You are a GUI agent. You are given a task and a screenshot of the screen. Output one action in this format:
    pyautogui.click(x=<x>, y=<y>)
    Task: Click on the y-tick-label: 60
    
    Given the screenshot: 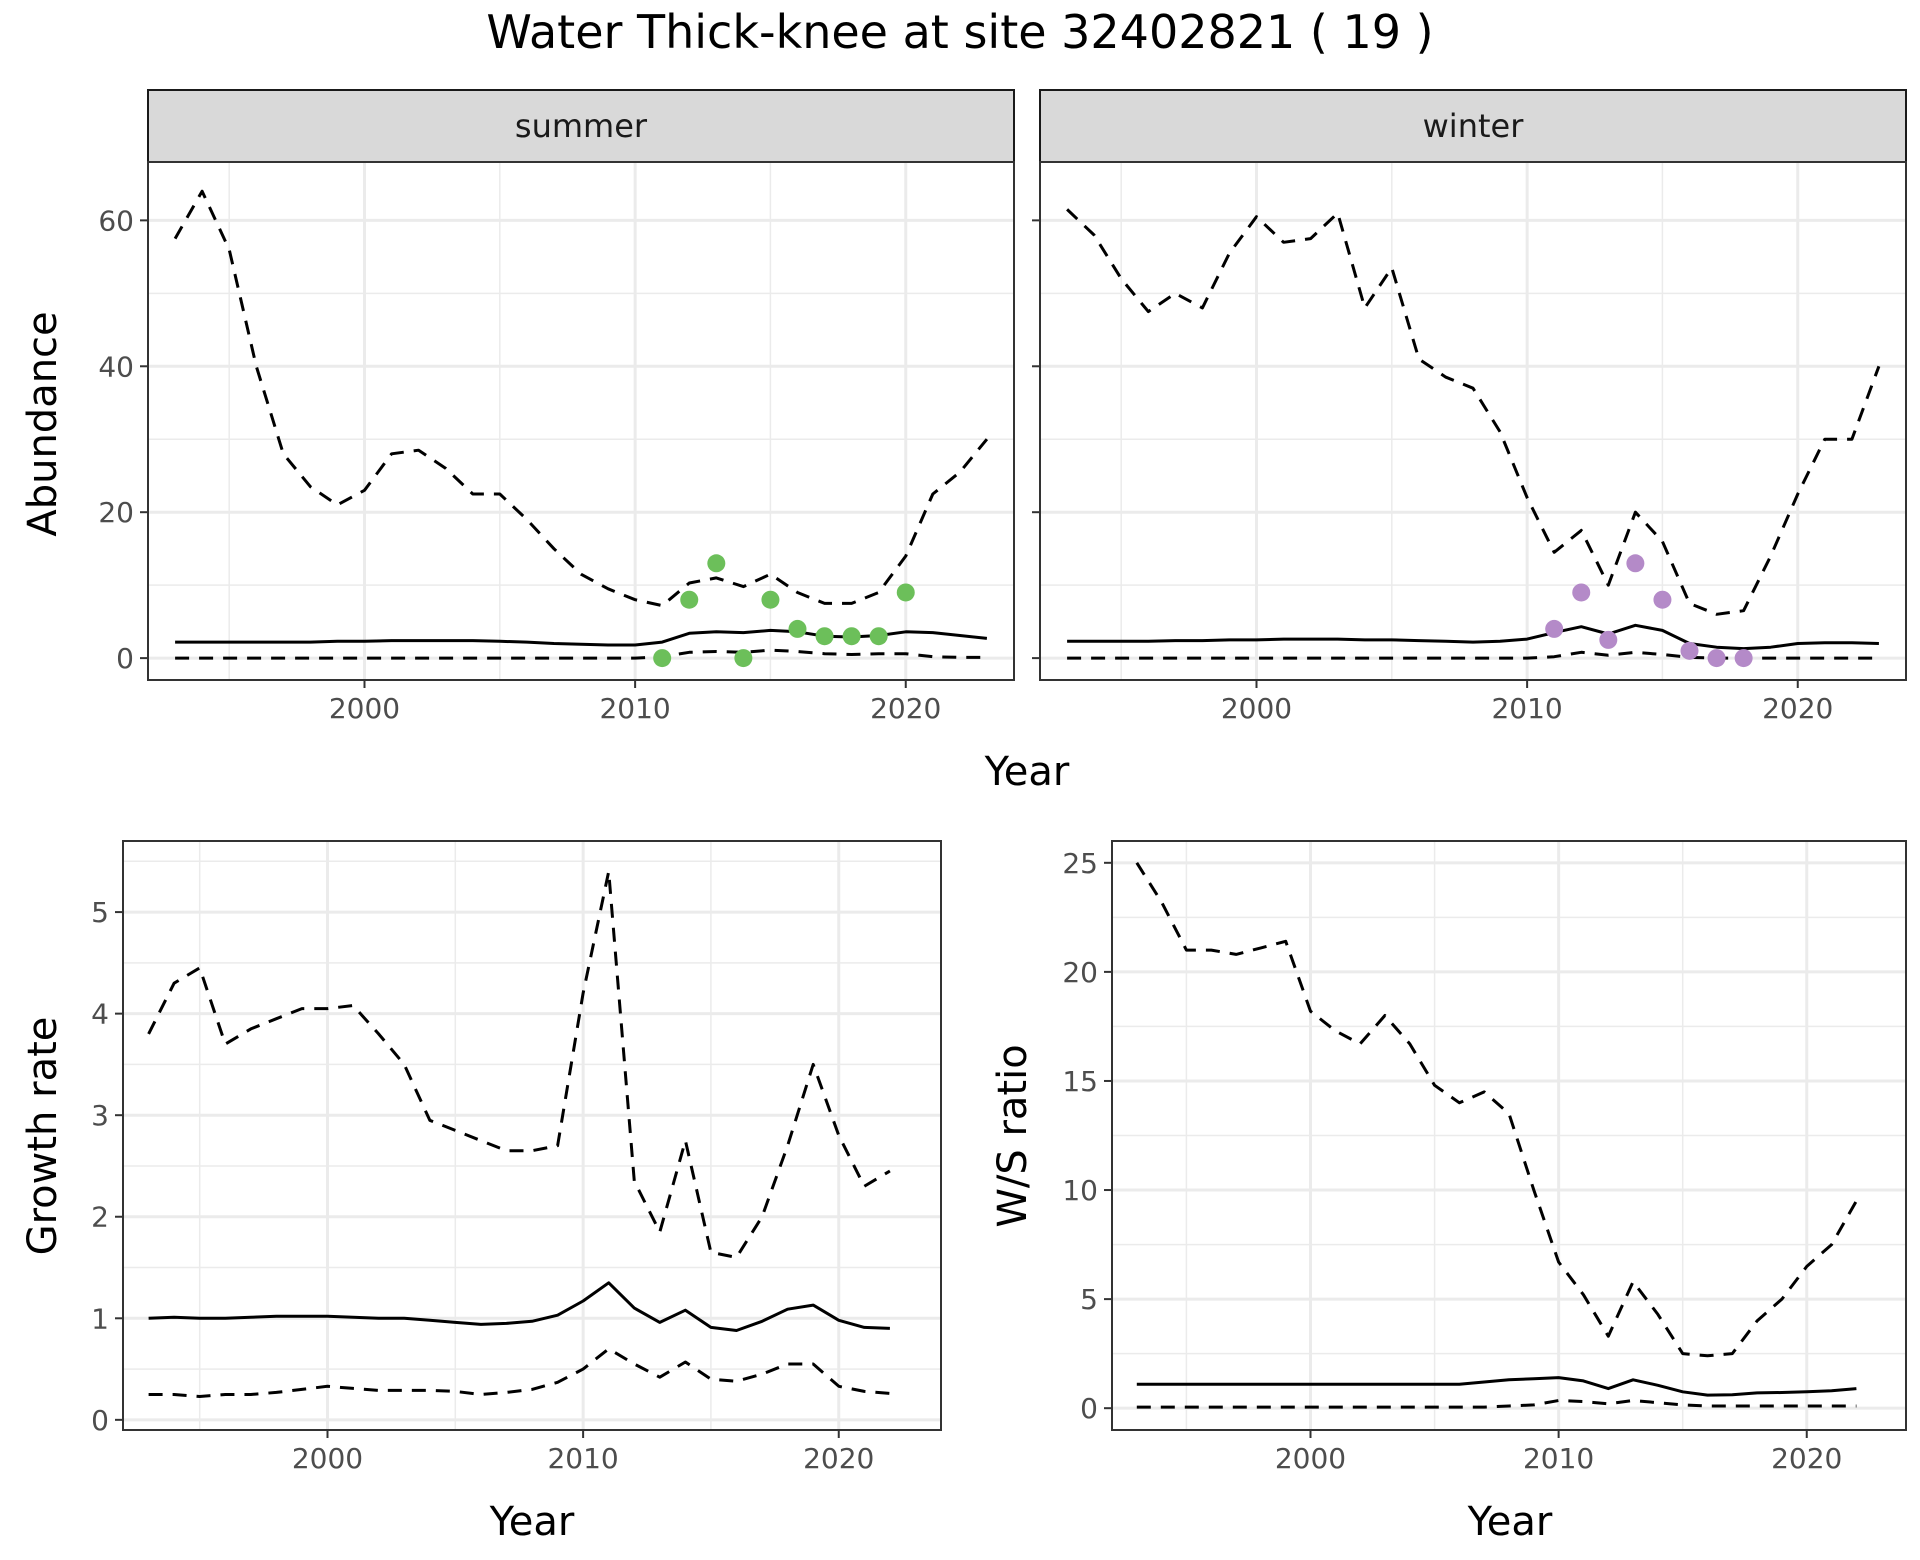 What is the action you would take?
    pyautogui.click(x=116, y=220)
    